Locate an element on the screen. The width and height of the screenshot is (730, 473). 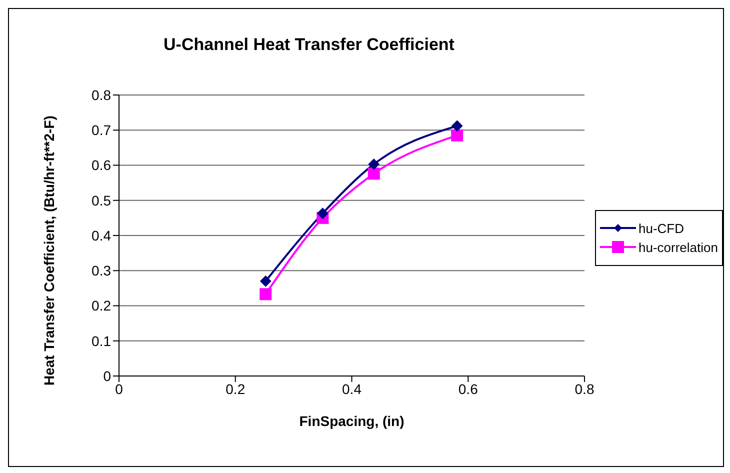
y-tick-label: 0.8 is located at coordinates (102, 94).